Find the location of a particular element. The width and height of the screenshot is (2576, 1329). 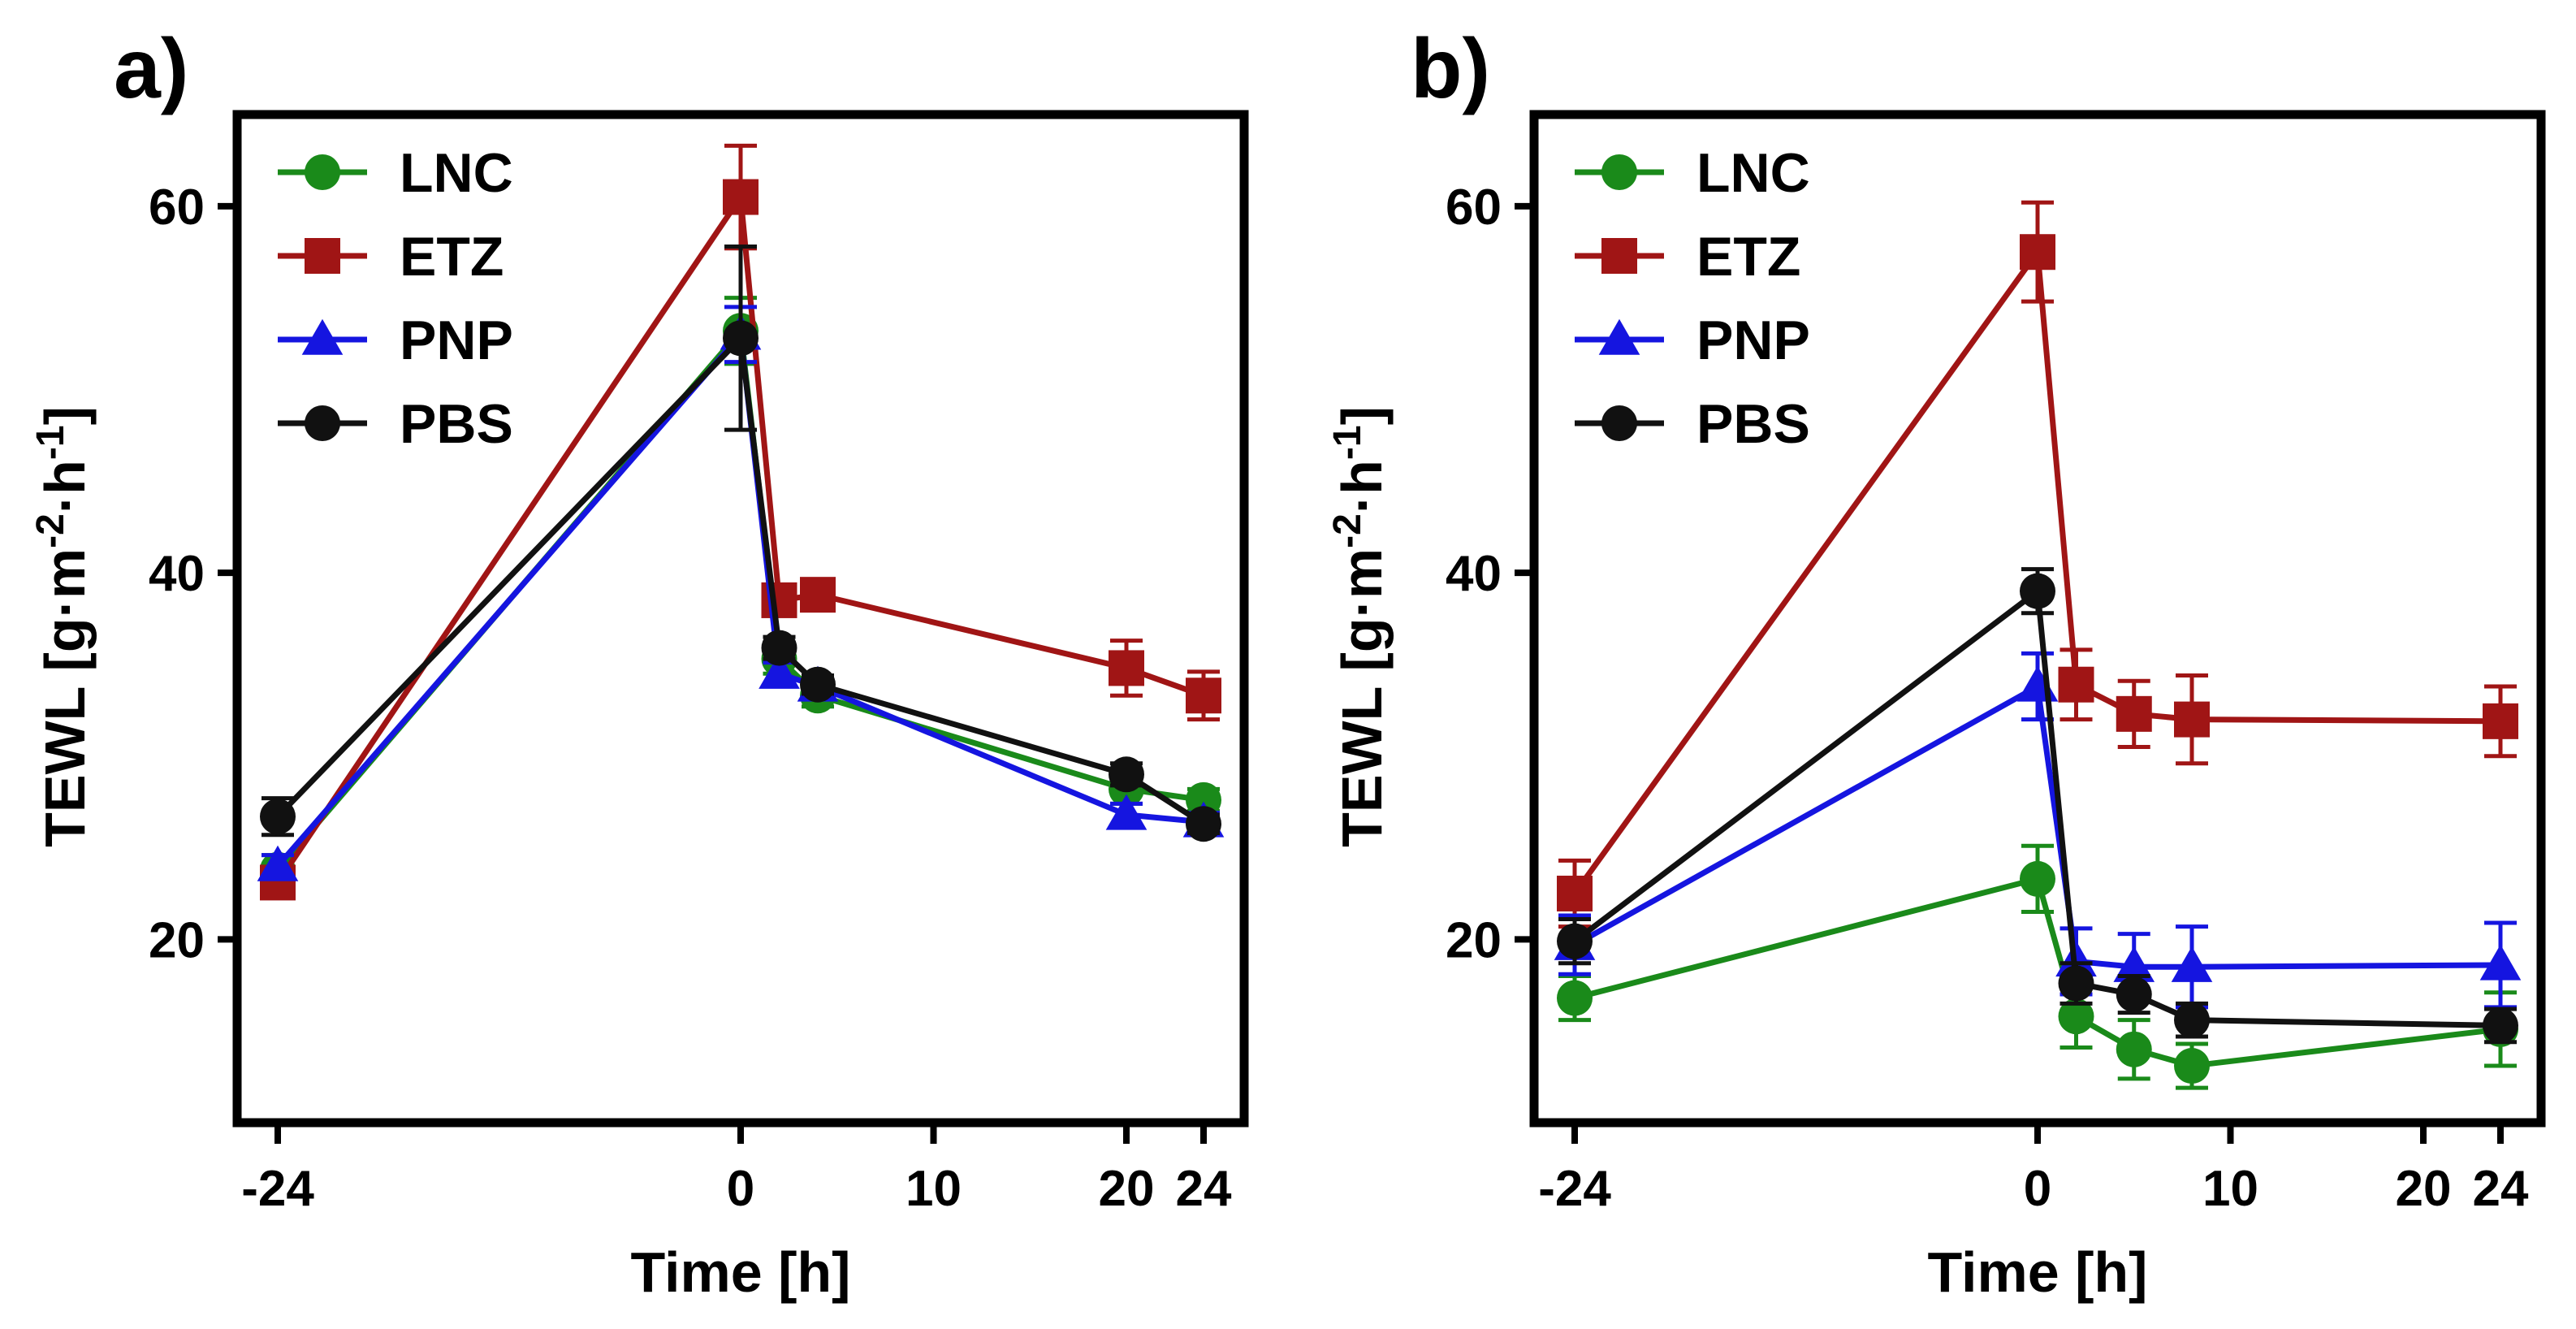

series-pnp is located at coordinates (2038, 830).